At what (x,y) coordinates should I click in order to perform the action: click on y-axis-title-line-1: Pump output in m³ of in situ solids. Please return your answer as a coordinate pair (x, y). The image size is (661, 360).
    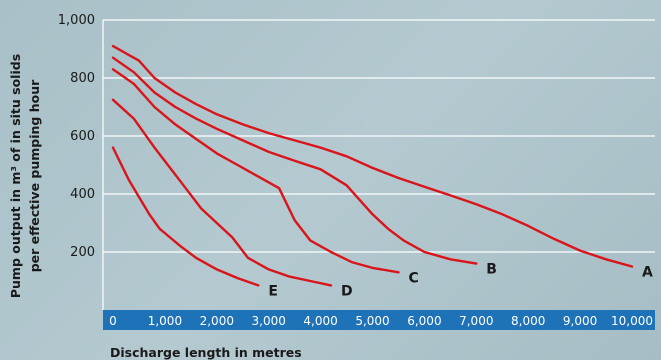
    Looking at the image, I should click on (15, 176).